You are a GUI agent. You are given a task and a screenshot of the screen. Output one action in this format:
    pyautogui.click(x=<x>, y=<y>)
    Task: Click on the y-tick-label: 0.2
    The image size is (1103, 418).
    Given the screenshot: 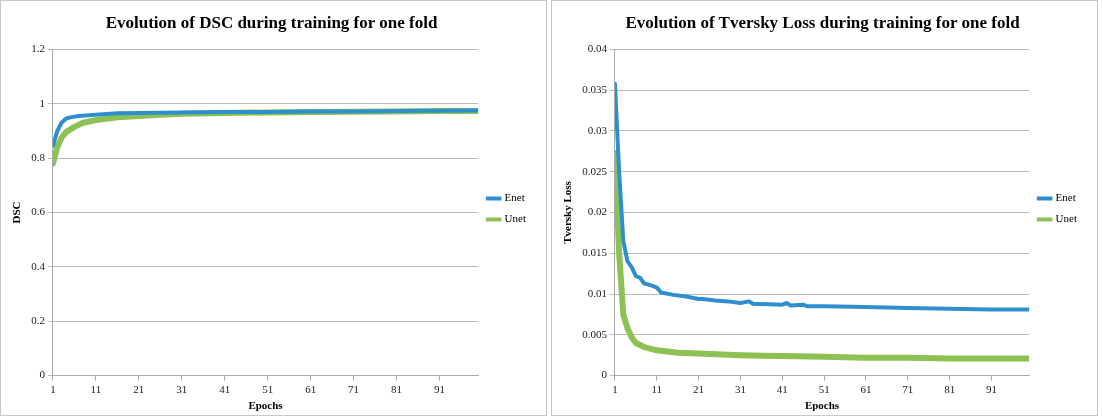 What is the action you would take?
    pyautogui.click(x=38, y=320)
    